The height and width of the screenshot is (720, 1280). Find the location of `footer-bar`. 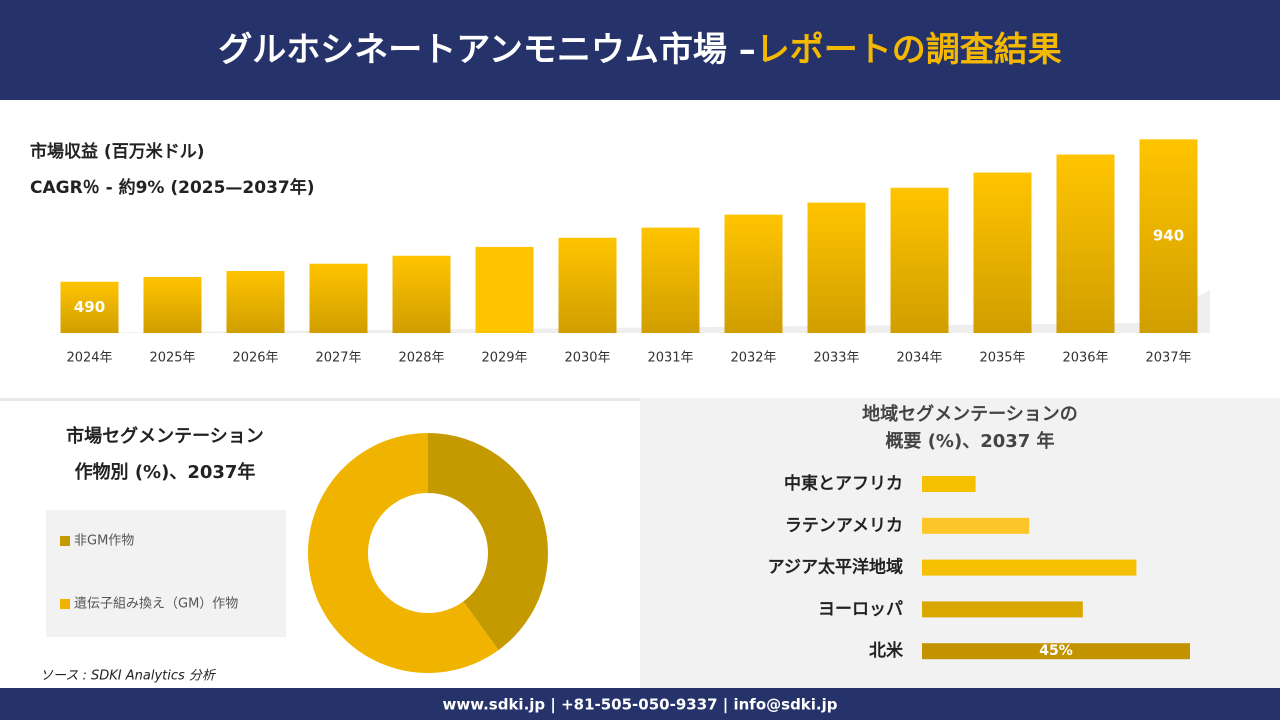

footer-bar is located at coordinates (640, 704).